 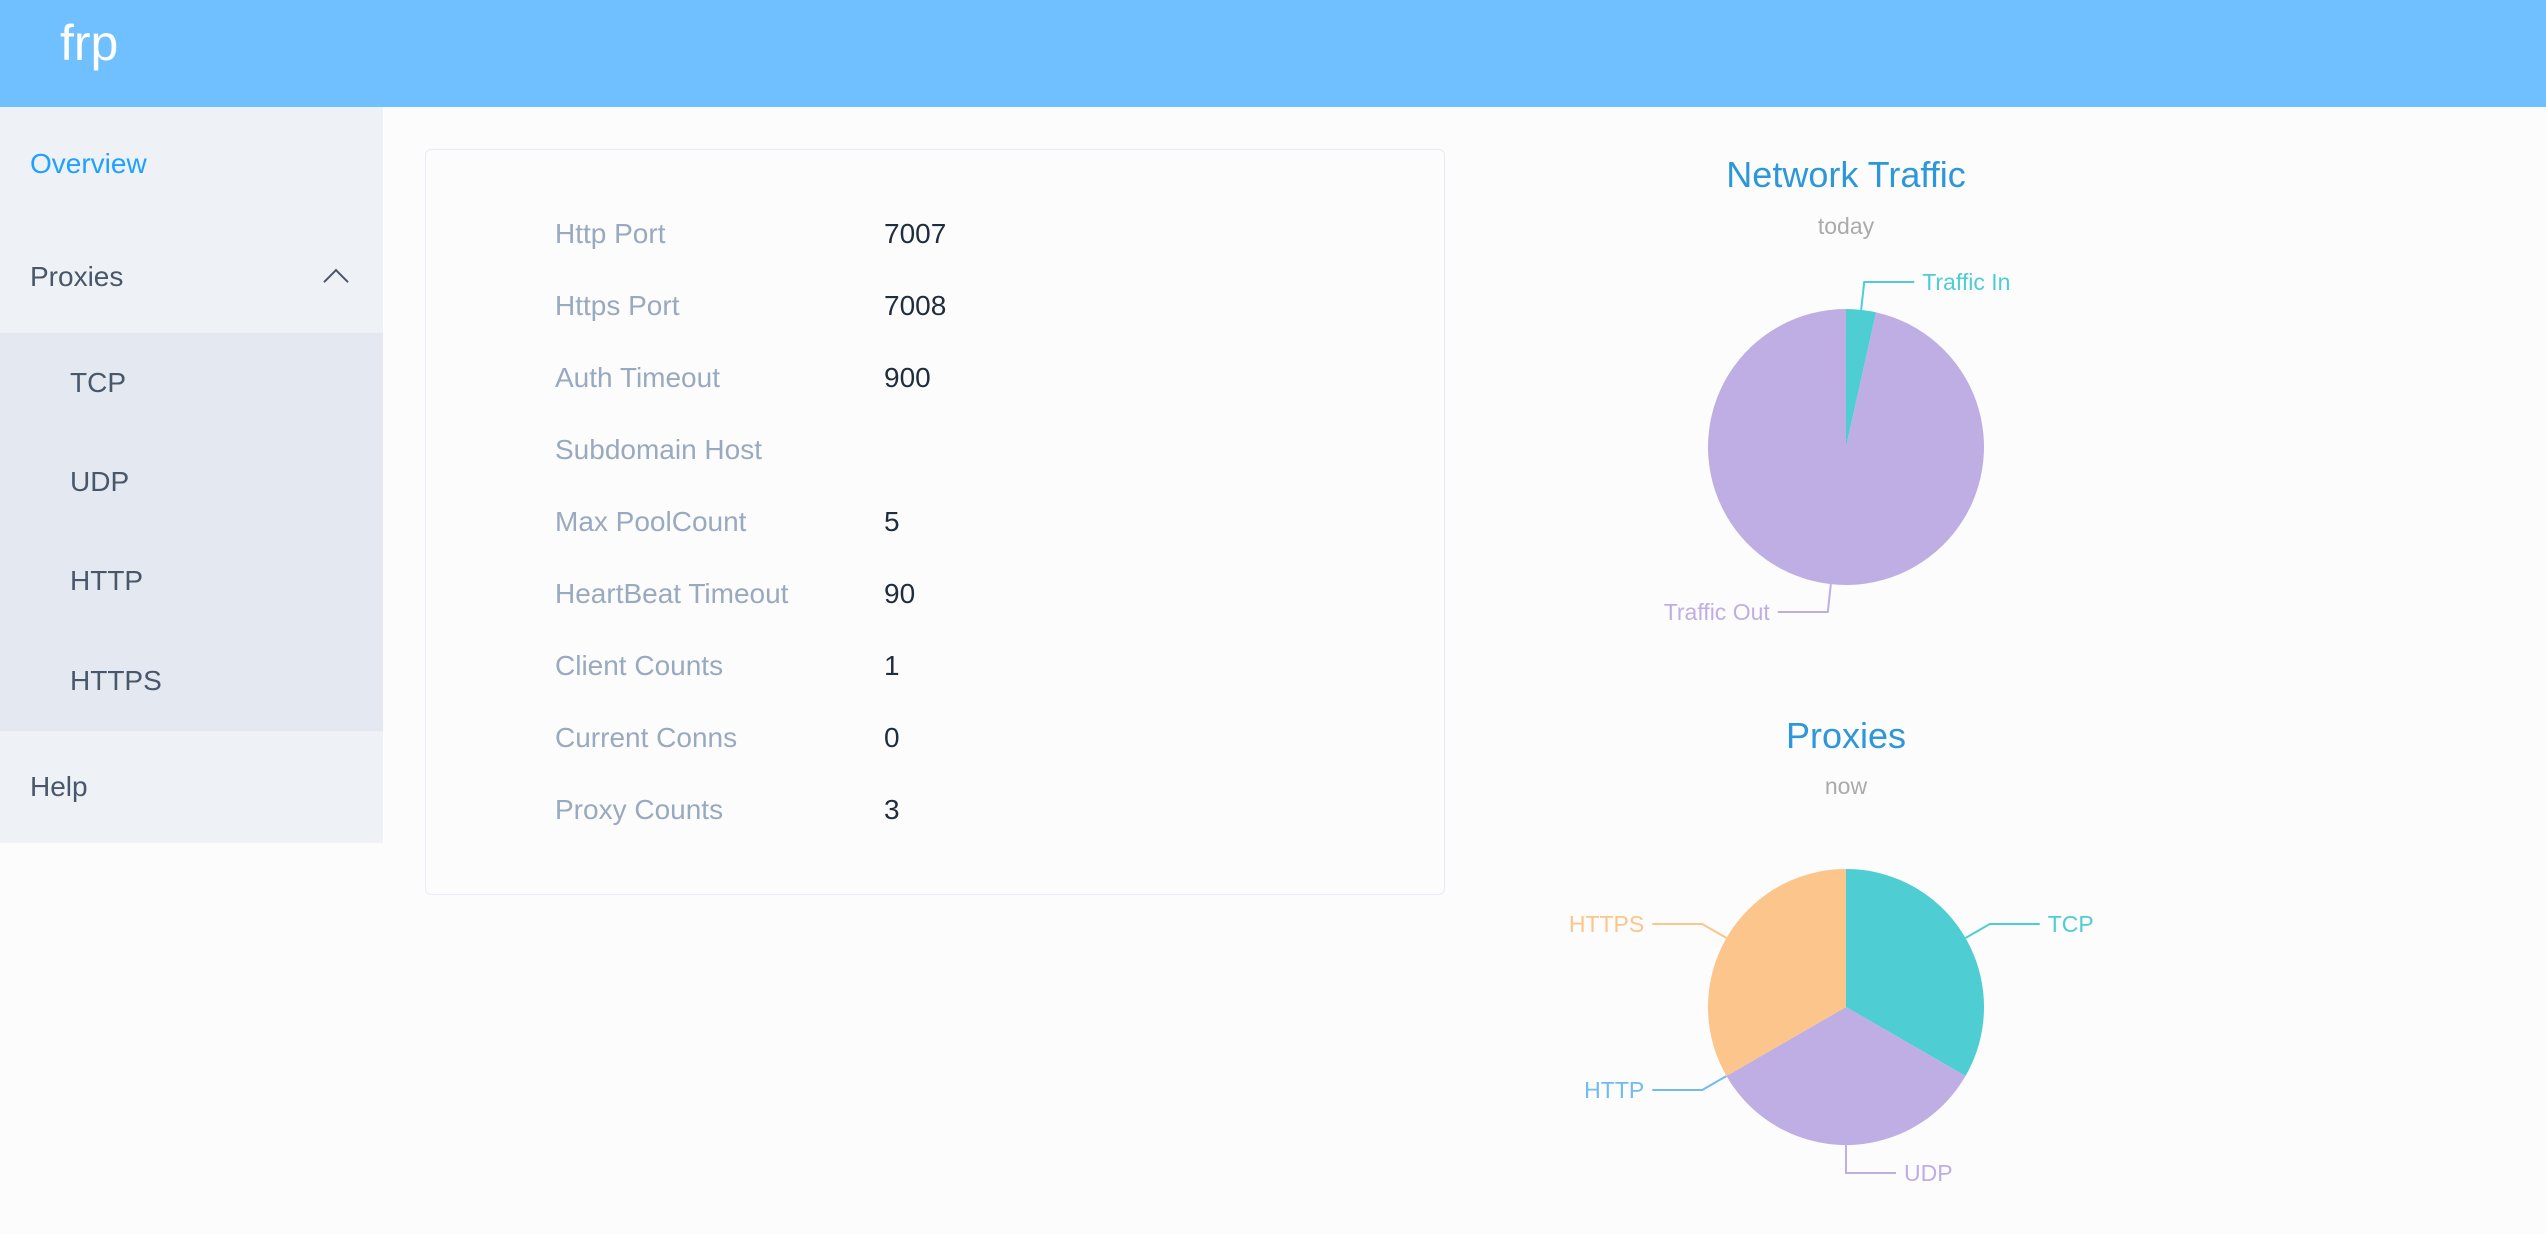 What do you see at coordinates (1717, 612) in the screenshot?
I see `slice-label: Traffic Out` at bounding box center [1717, 612].